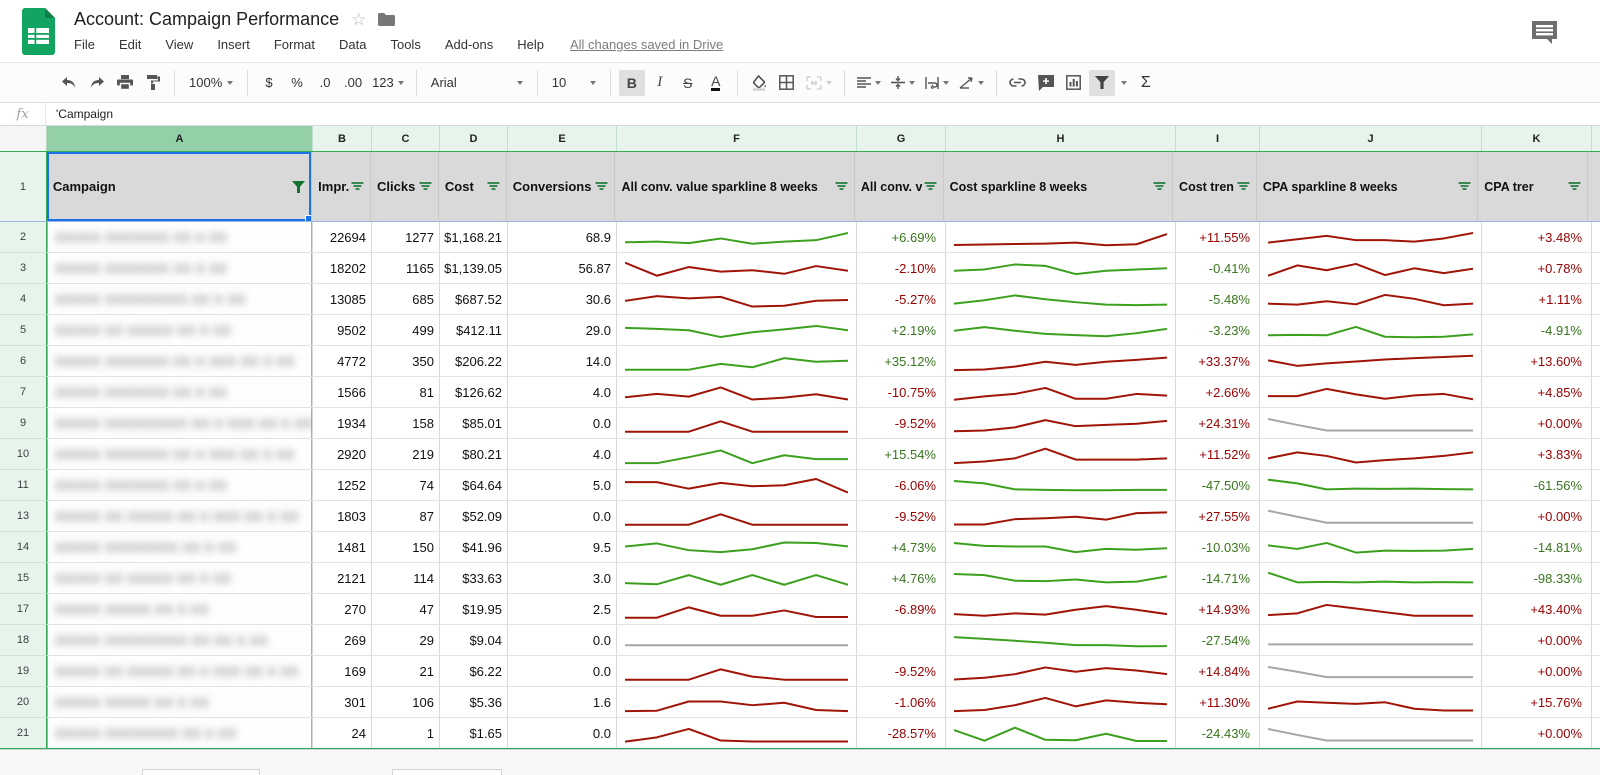 This screenshot has height=775, width=1600. Describe the element at coordinates (1537, 485) in the screenshot. I see `cell-trend-cpa: -61.56%` at that location.